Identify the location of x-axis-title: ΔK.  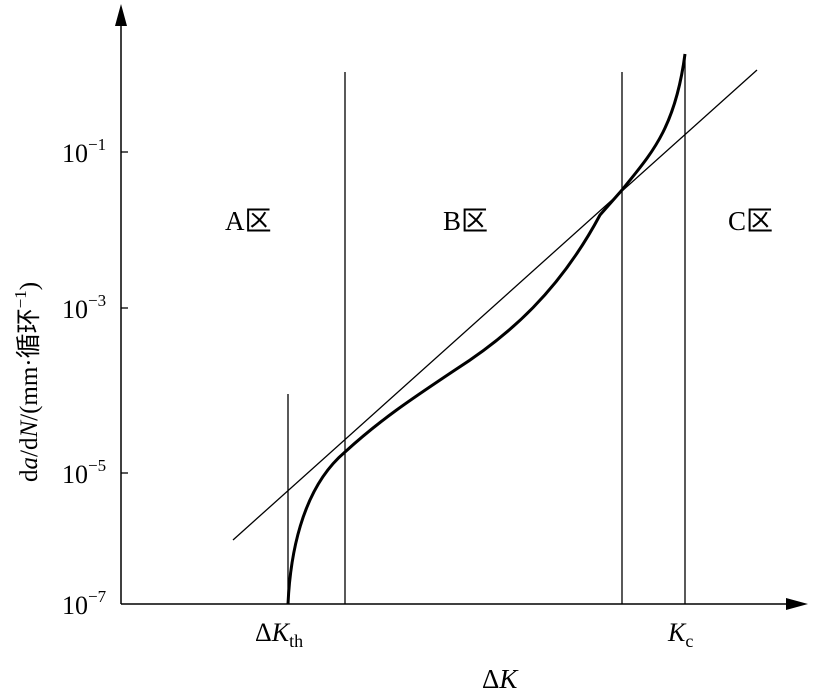
(500, 677).